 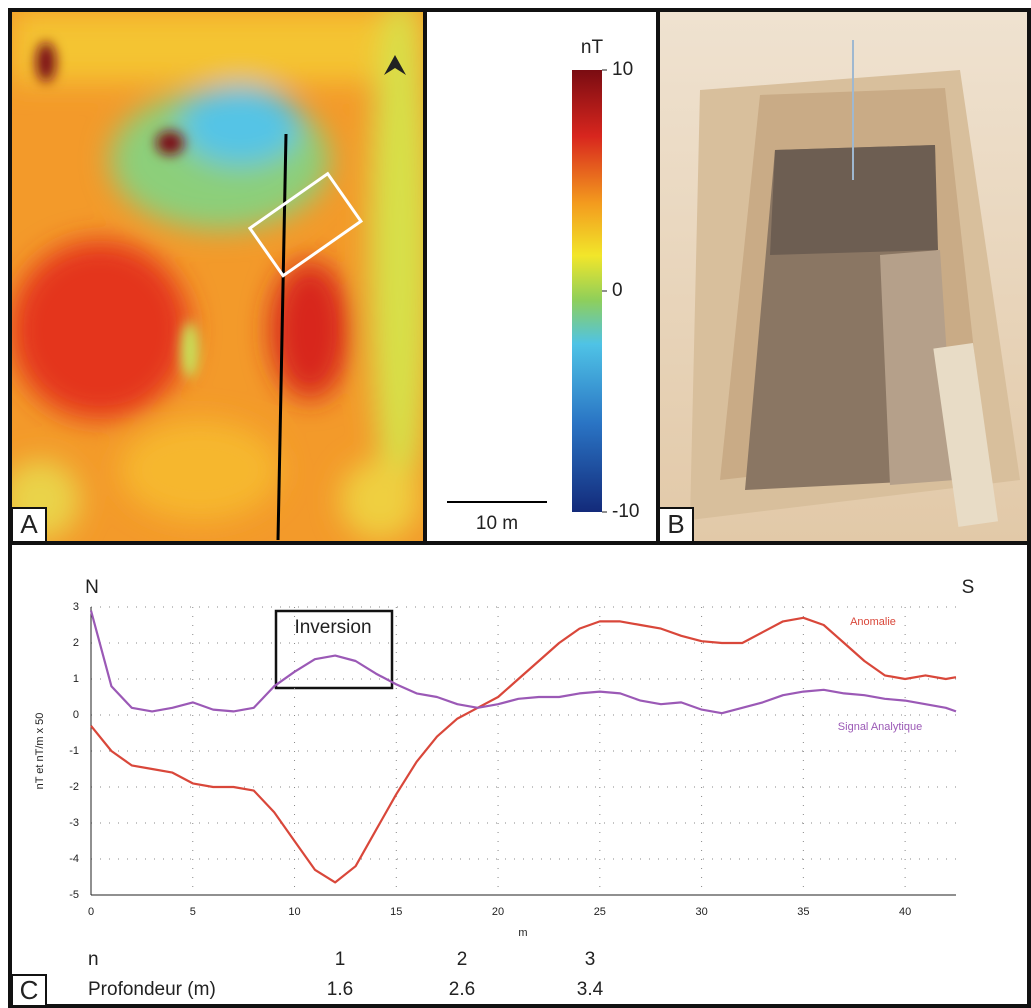 What do you see at coordinates (497, 523) in the screenshot?
I see `scale-bar-label: 10 m` at bounding box center [497, 523].